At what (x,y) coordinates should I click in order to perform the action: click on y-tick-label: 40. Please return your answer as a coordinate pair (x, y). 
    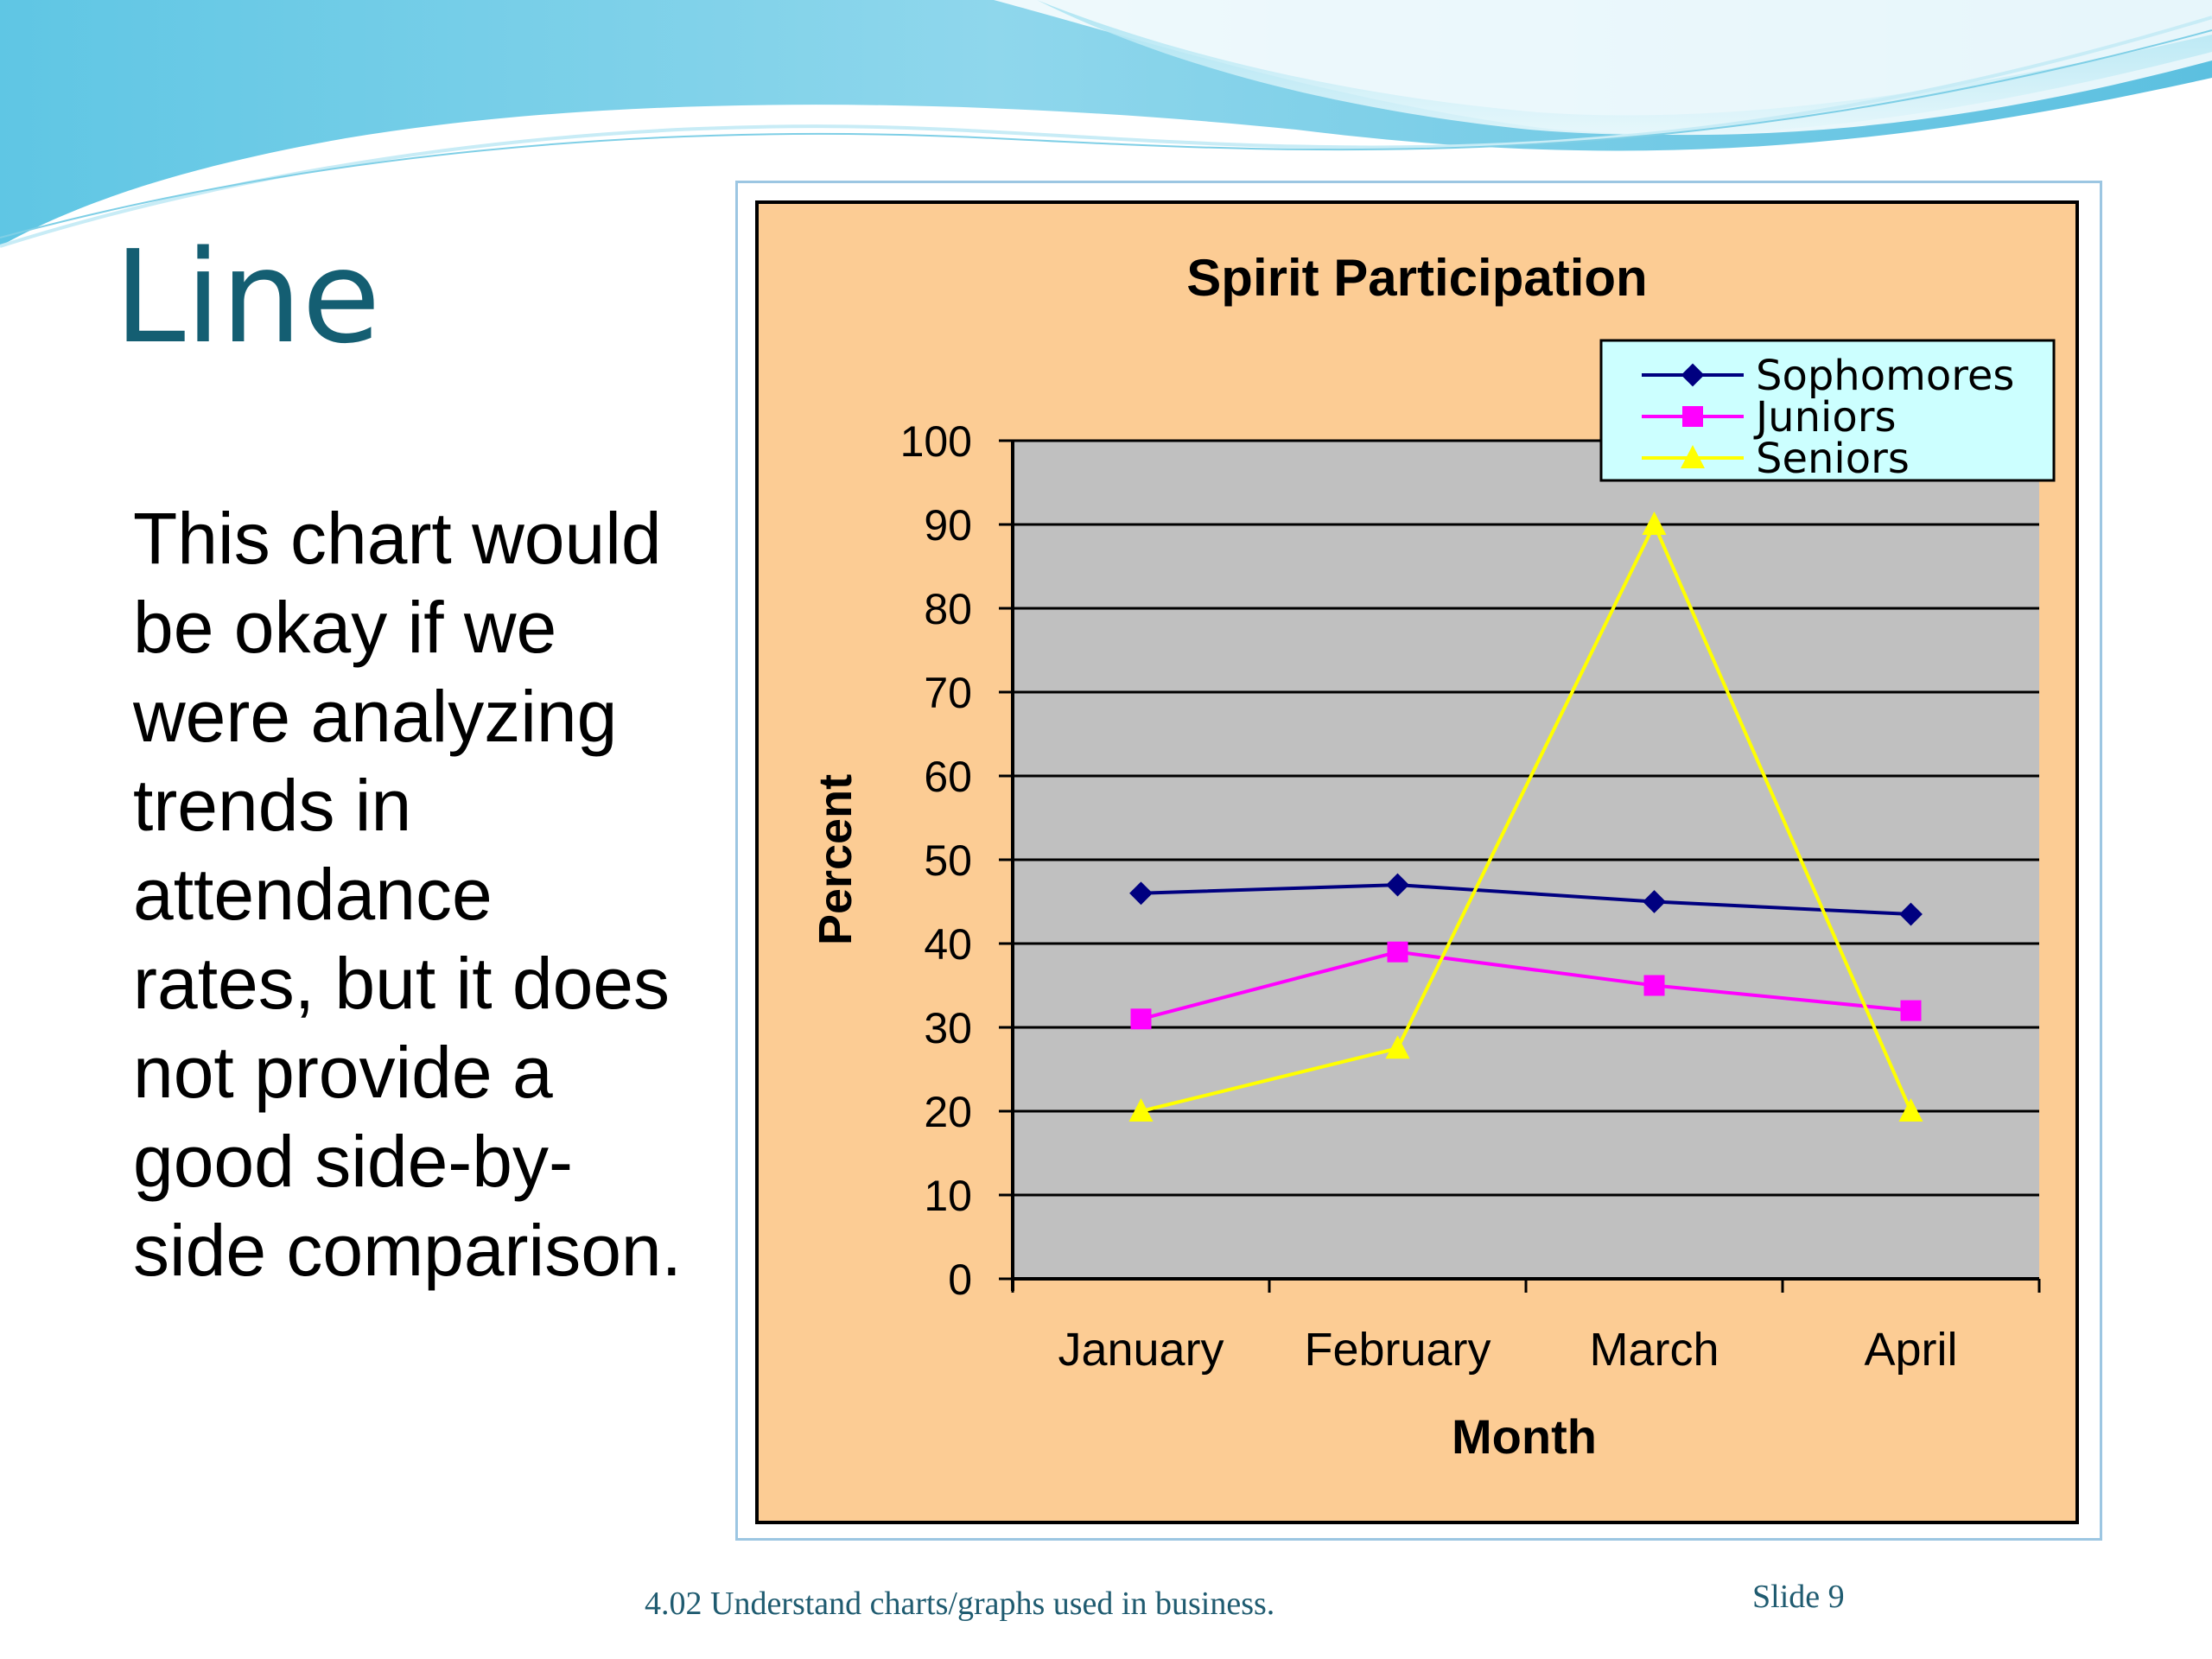
    Looking at the image, I should click on (948, 944).